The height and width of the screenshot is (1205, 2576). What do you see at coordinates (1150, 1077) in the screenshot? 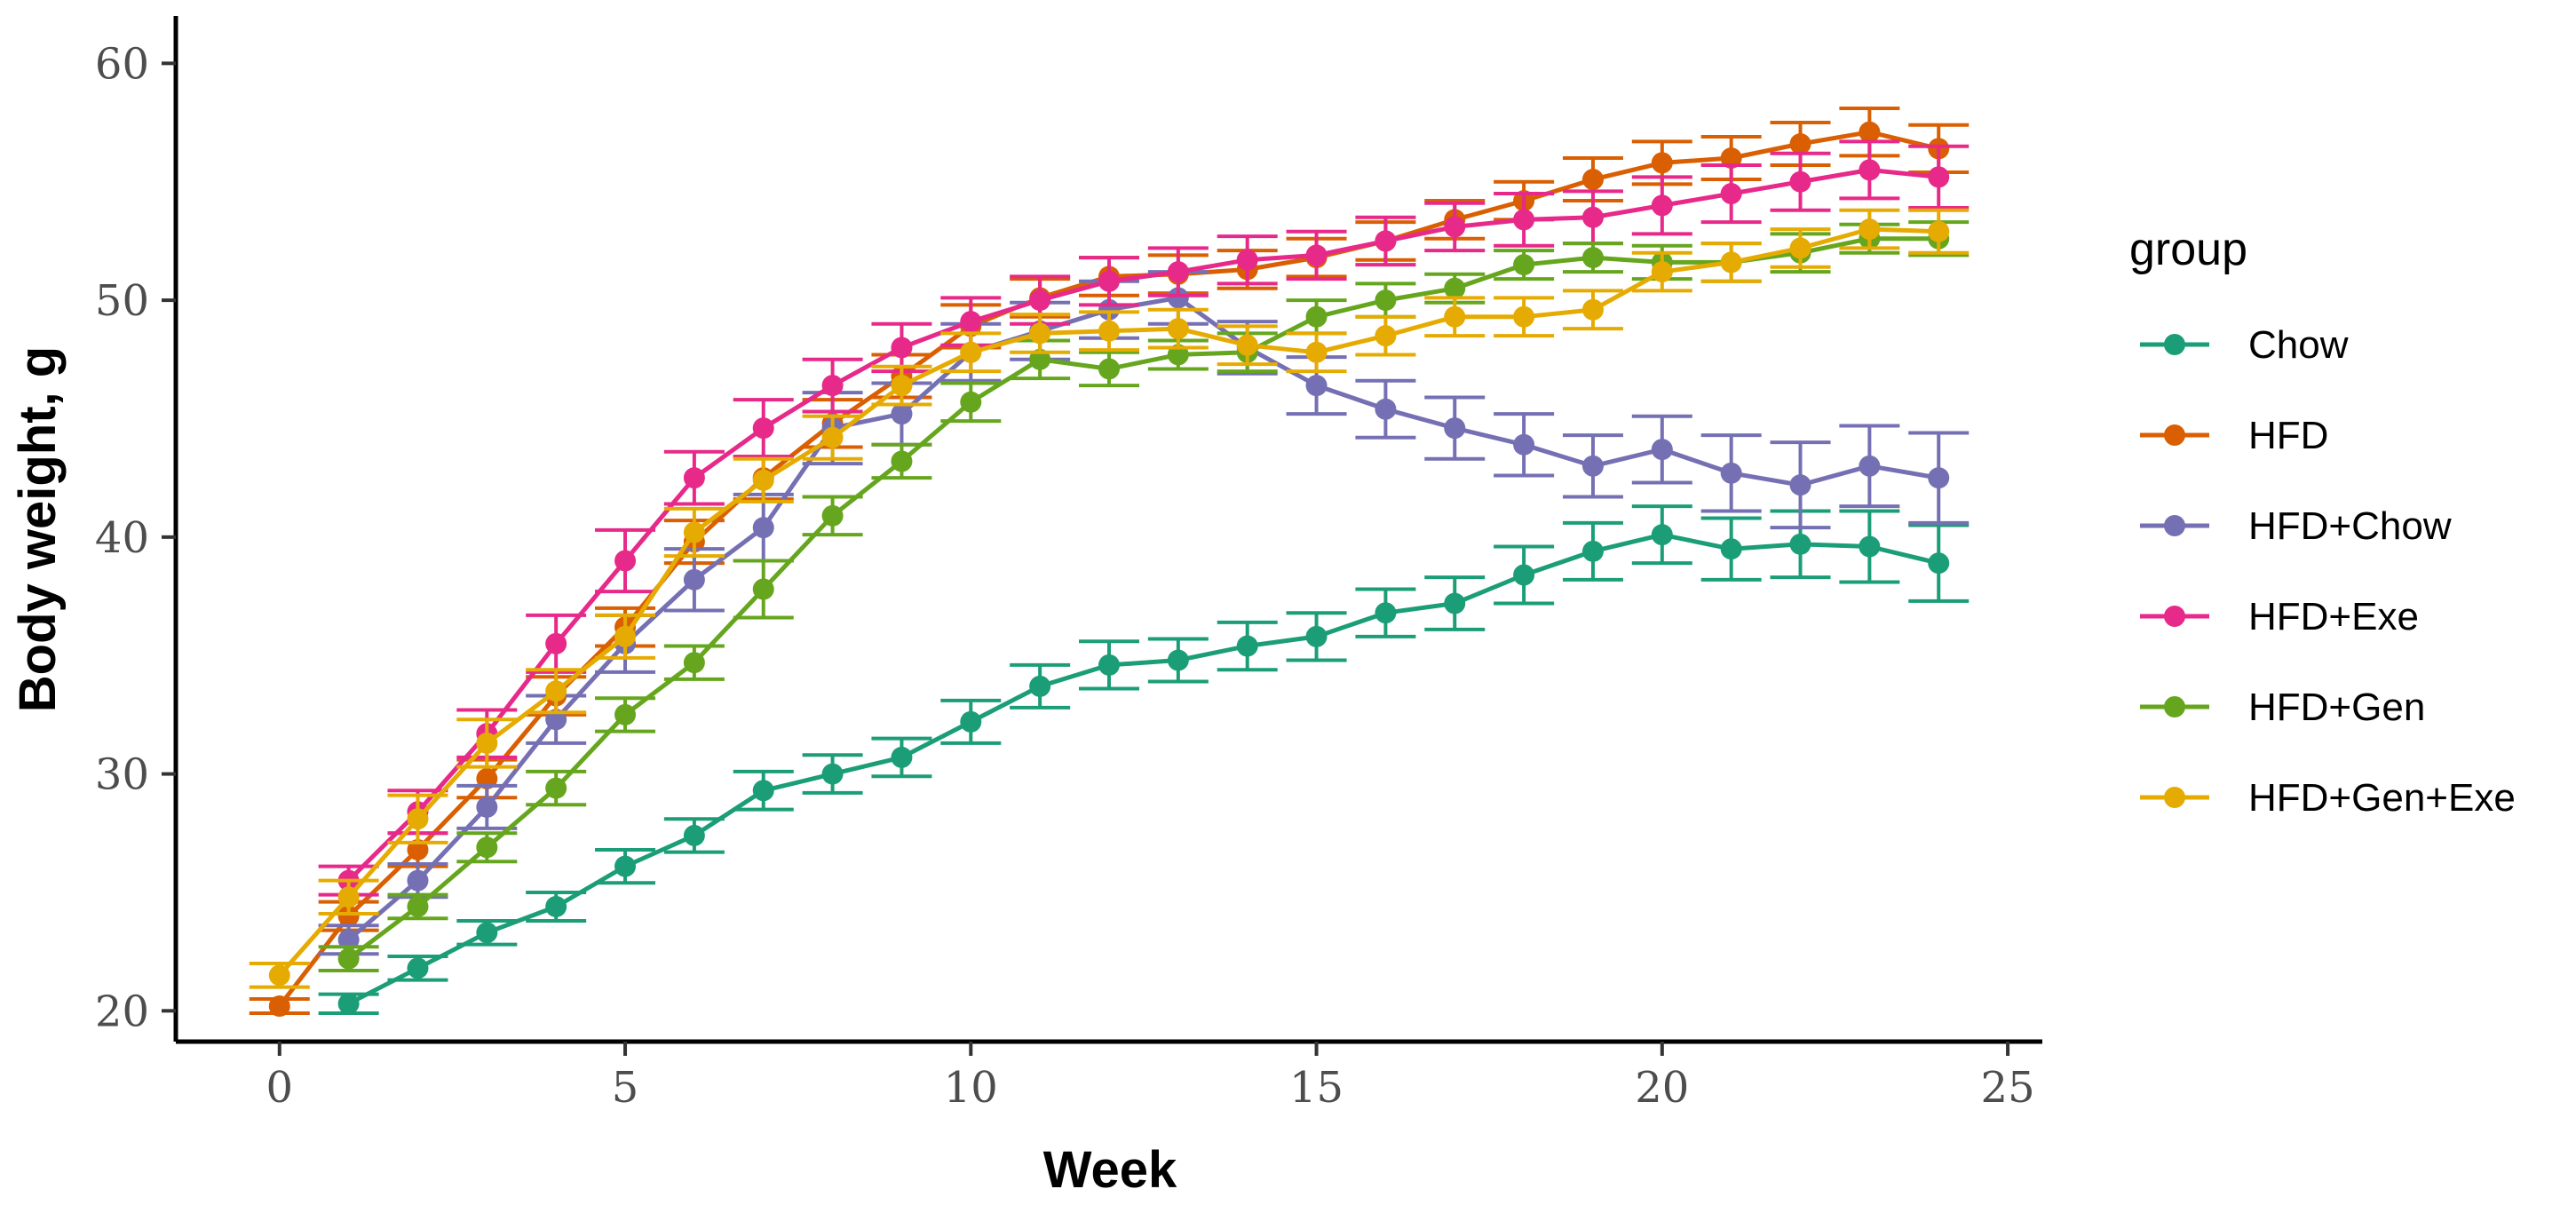
I see `x-ticks: 0 5 10 15 20 25` at bounding box center [1150, 1077].